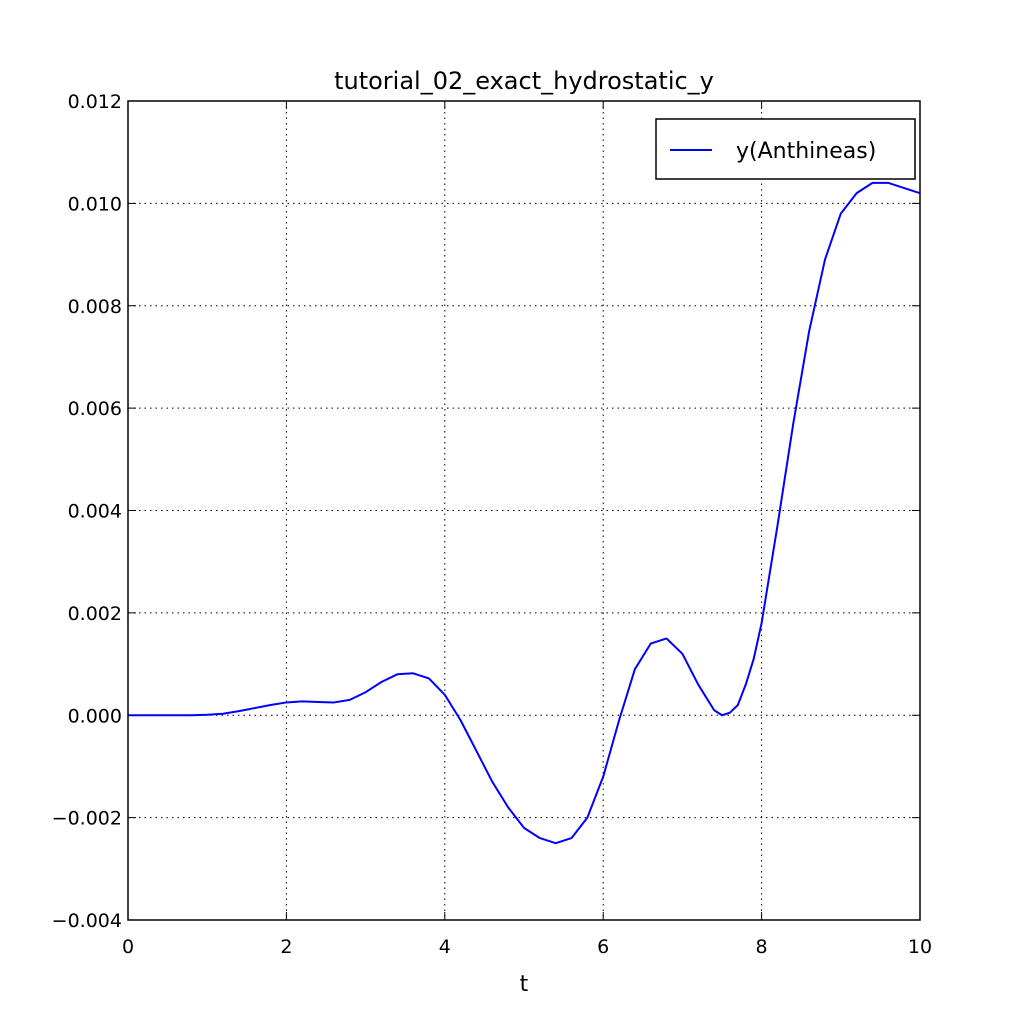  Describe the element at coordinates (95, 204) in the screenshot. I see `y-tick-label: 0.010` at that location.